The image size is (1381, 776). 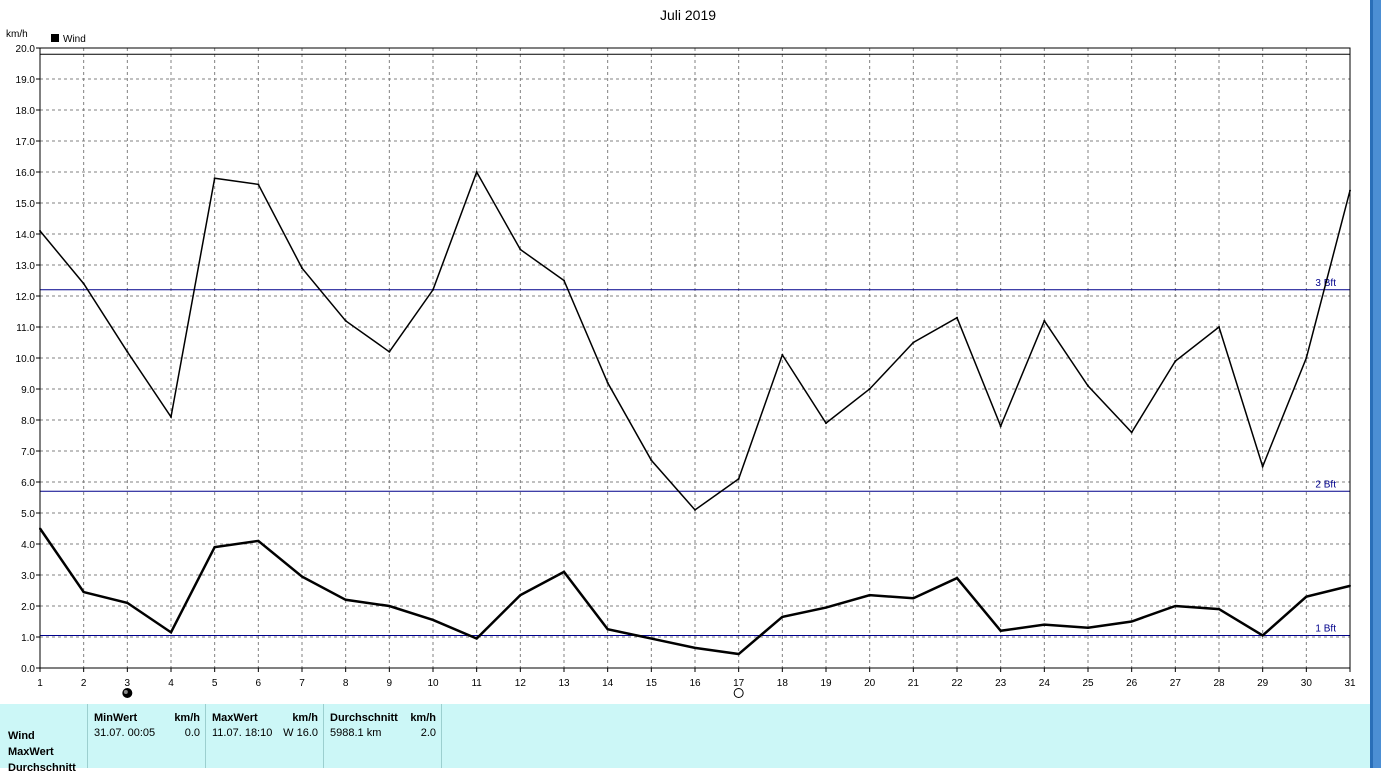 I want to click on stats-divider, so click(x=441, y=736).